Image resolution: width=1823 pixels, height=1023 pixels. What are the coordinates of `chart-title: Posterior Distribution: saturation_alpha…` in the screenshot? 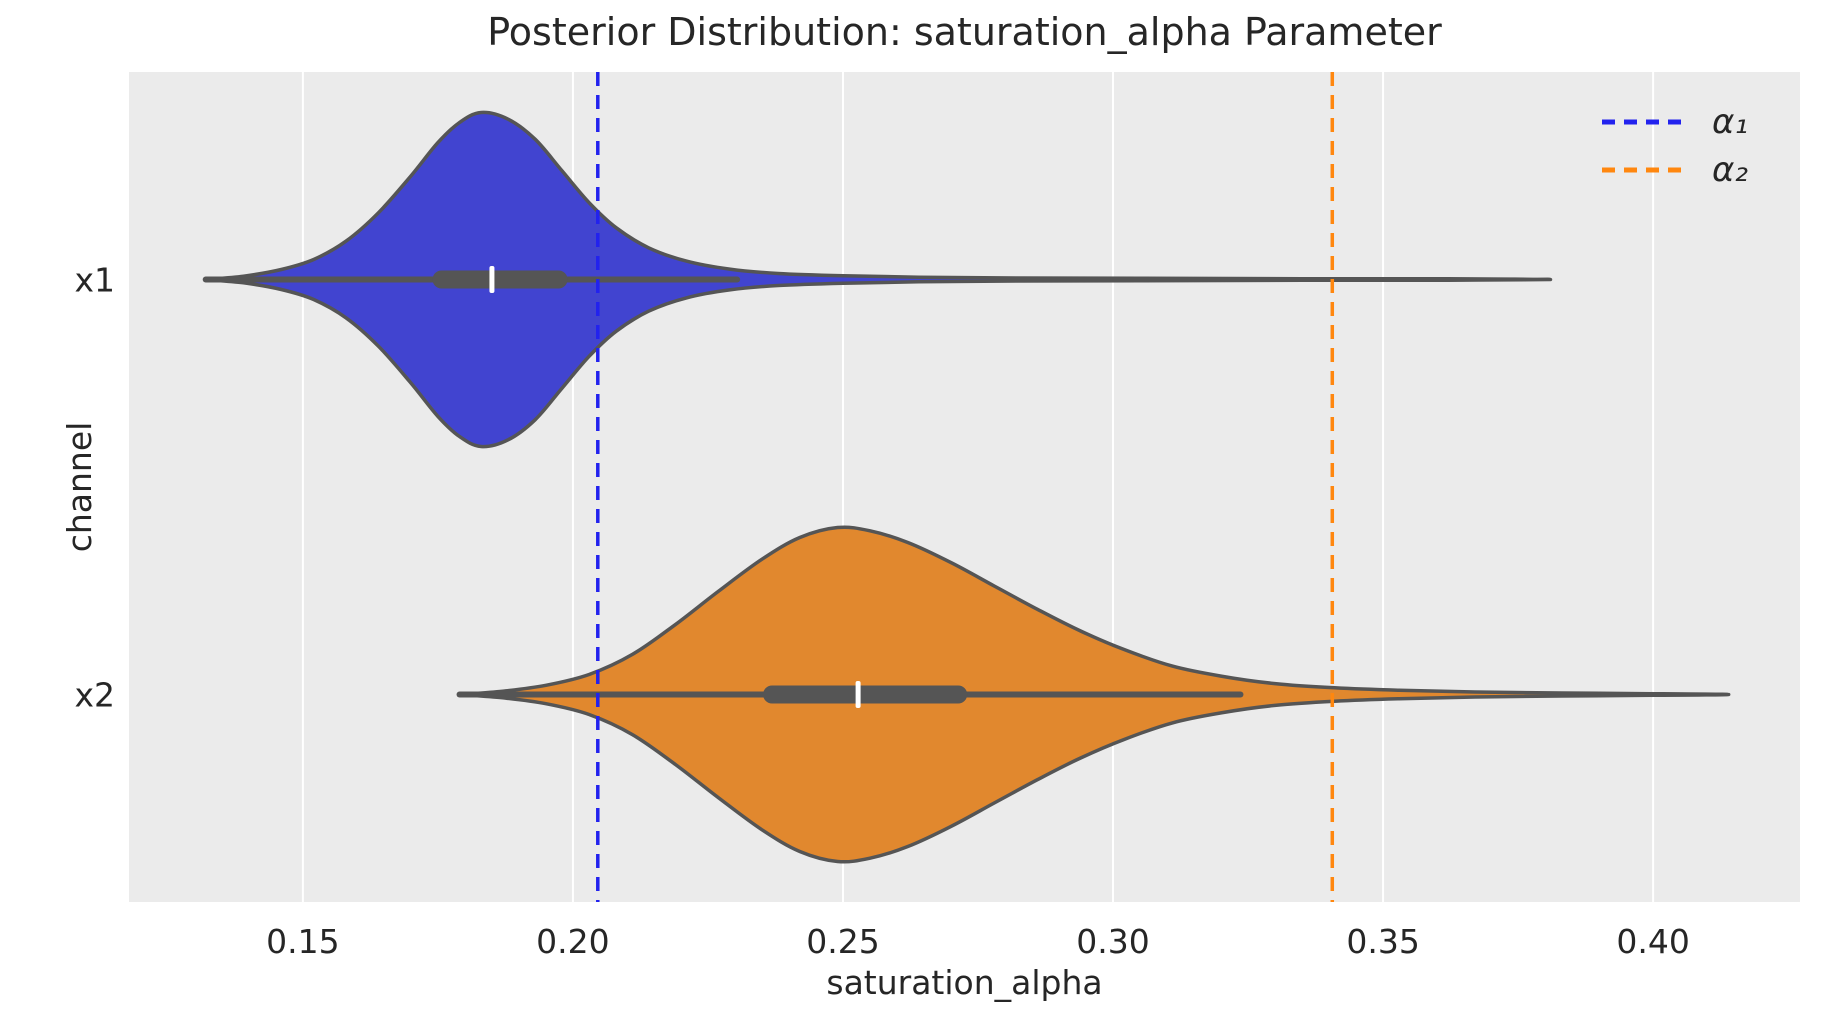 It's located at (964, 32).